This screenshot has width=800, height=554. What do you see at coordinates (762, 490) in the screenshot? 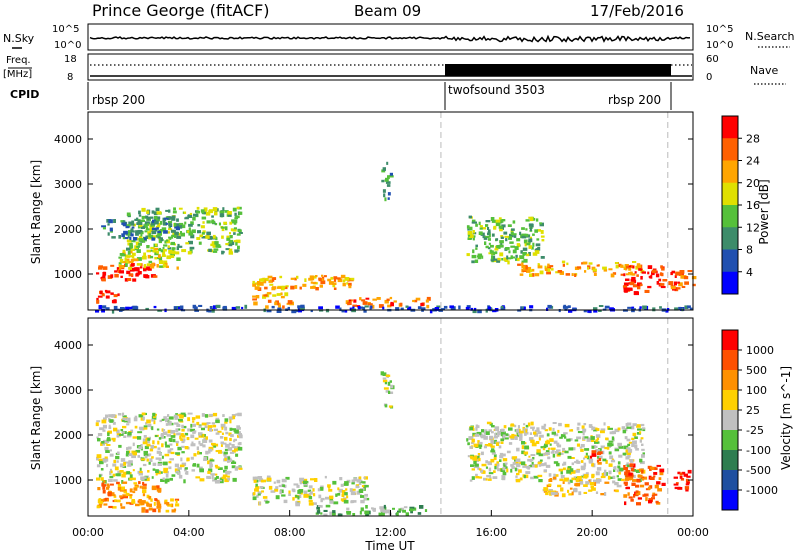
I see `colorbar-tick-label: -1000` at bounding box center [762, 490].